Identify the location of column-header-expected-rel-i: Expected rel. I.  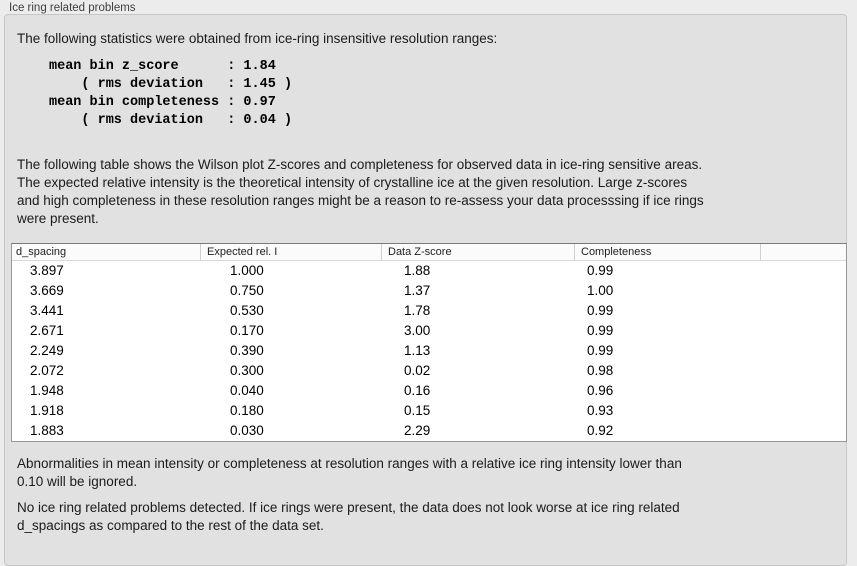
(290, 252).